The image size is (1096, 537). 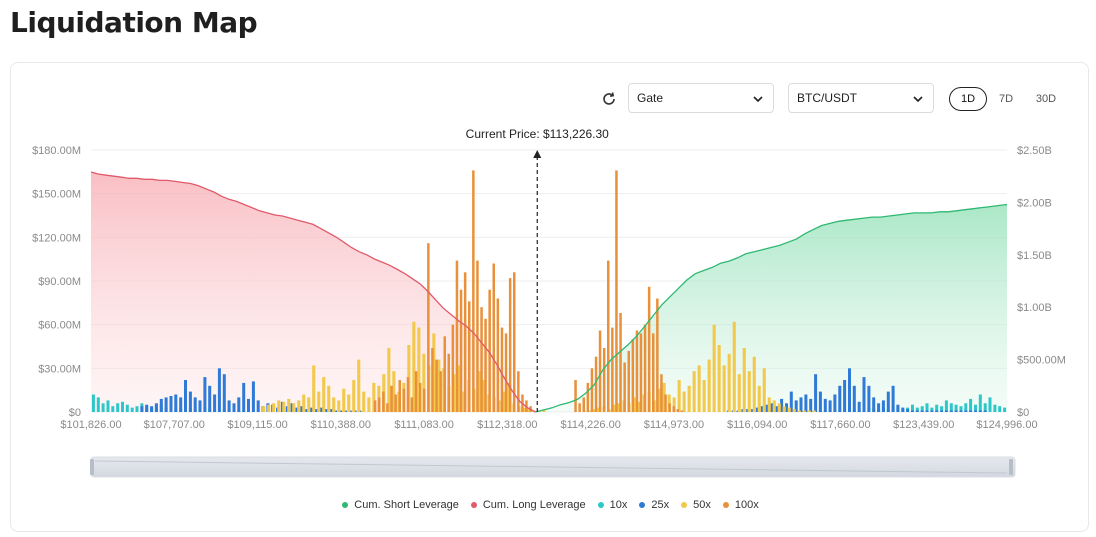 What do you see at coordinates (701, 98) in the screenshot?
I see `exchange-select: Gate` at bounding box center [701, 98].